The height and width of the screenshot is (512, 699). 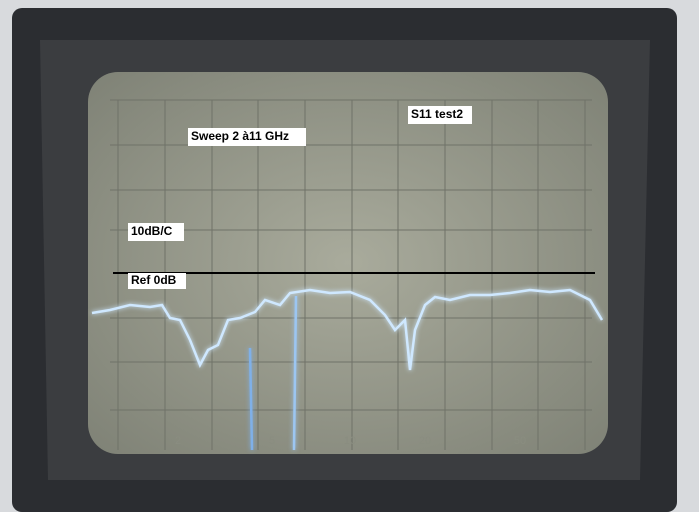 I want to click on axis-label: 20, so click(x=425, y=441).